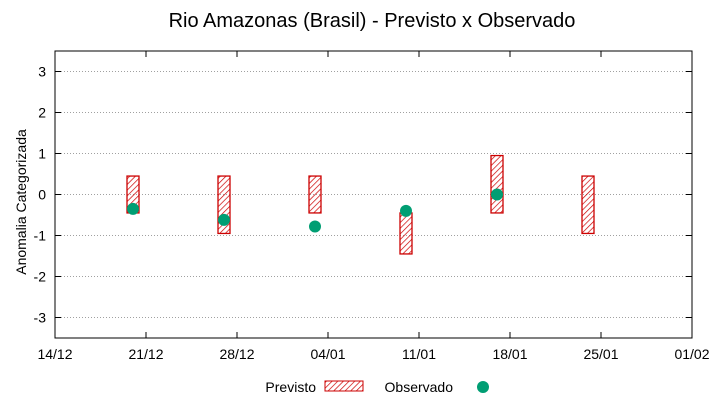  Describe the element at coordinates (145, 354) in the screenshot. I see `x-tick-label: 21/12` at that location.